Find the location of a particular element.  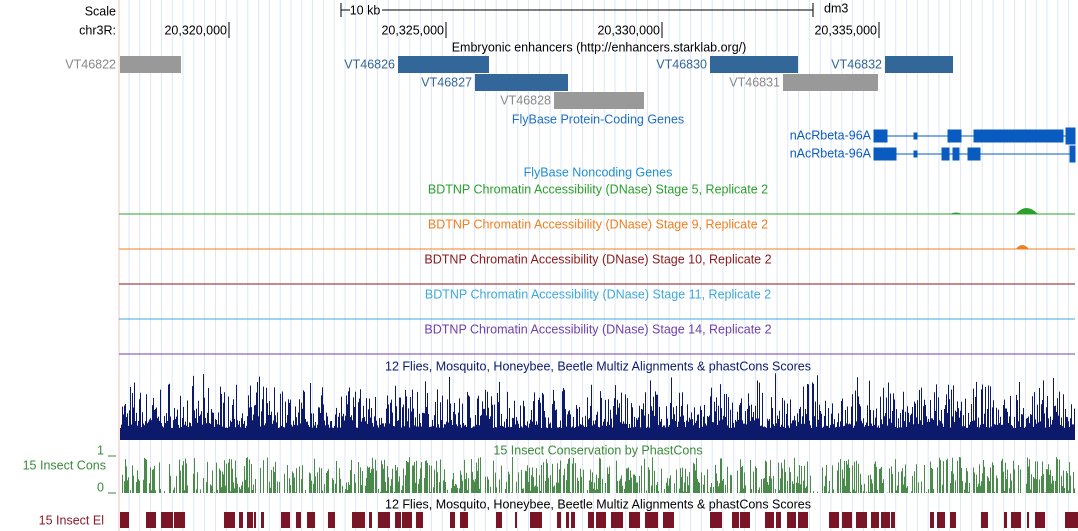

track-title: FlyBase Noncoding Genes is located at coordinates (598, 172).